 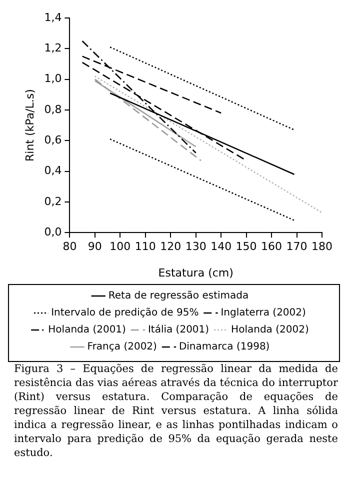 I want to click on y-tick-label: 0,2, so click(x=53, y=201).